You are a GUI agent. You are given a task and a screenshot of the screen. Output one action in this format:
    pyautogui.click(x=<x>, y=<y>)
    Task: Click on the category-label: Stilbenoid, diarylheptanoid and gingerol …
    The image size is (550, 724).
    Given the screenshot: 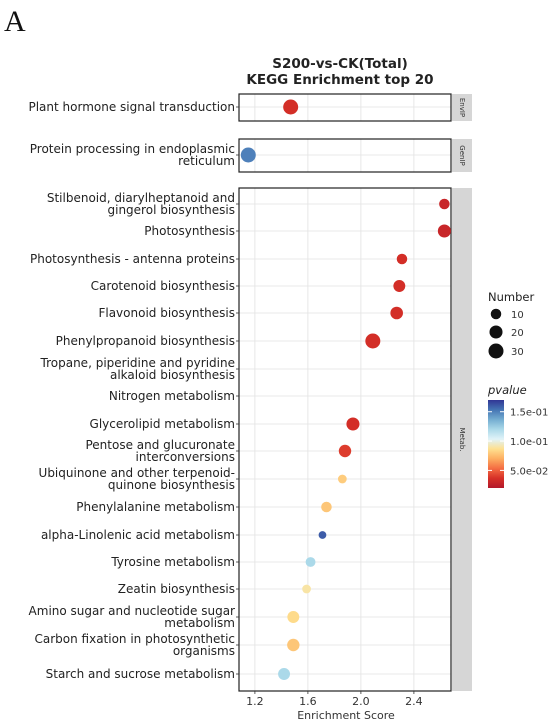 What is the action you would take?
    pyautogui.click(x=141, y=204)
    